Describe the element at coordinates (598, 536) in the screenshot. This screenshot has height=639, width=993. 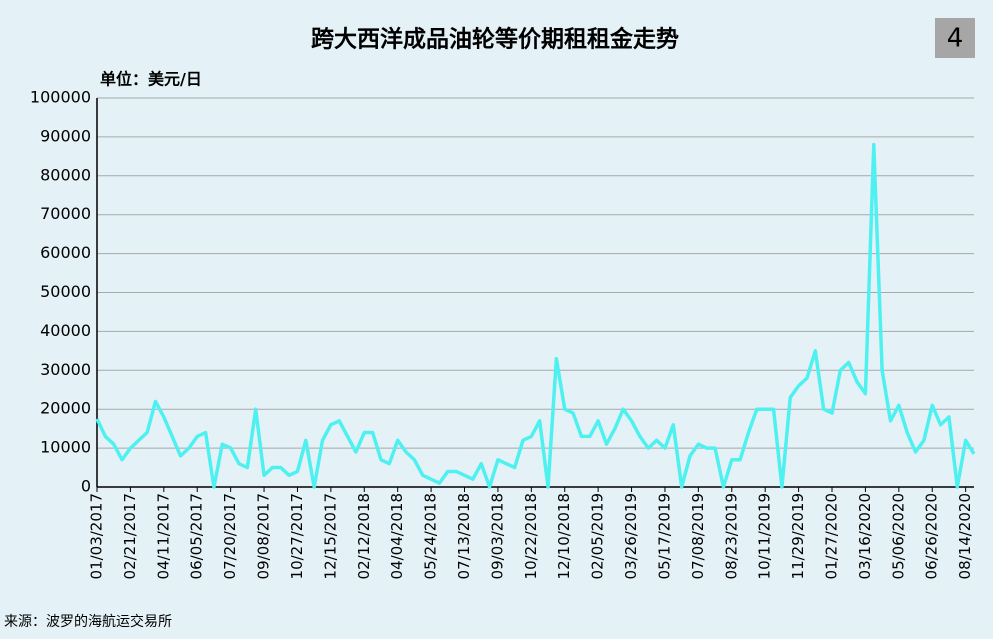
I see `x-tick-label: 02/05/2019` at that location.